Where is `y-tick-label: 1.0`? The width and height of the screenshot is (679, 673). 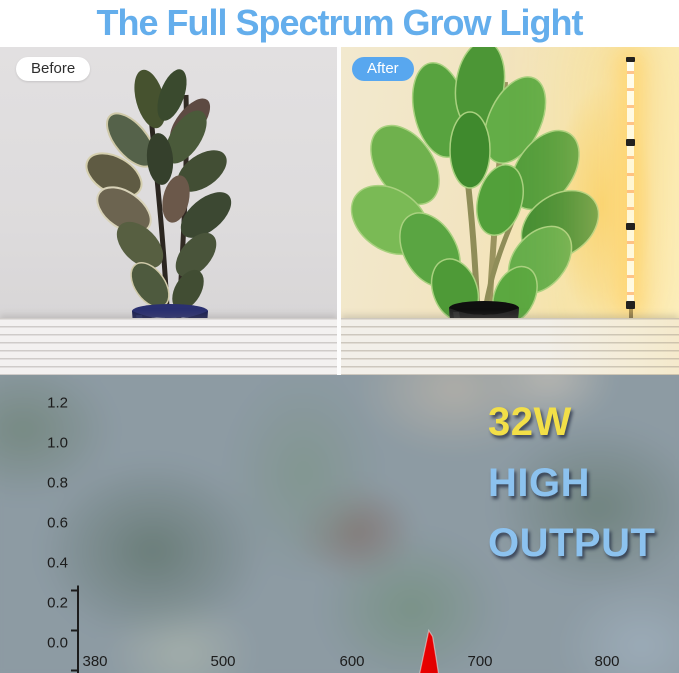 y-tick-label: 1.0 is located at coordinates (57, 443).